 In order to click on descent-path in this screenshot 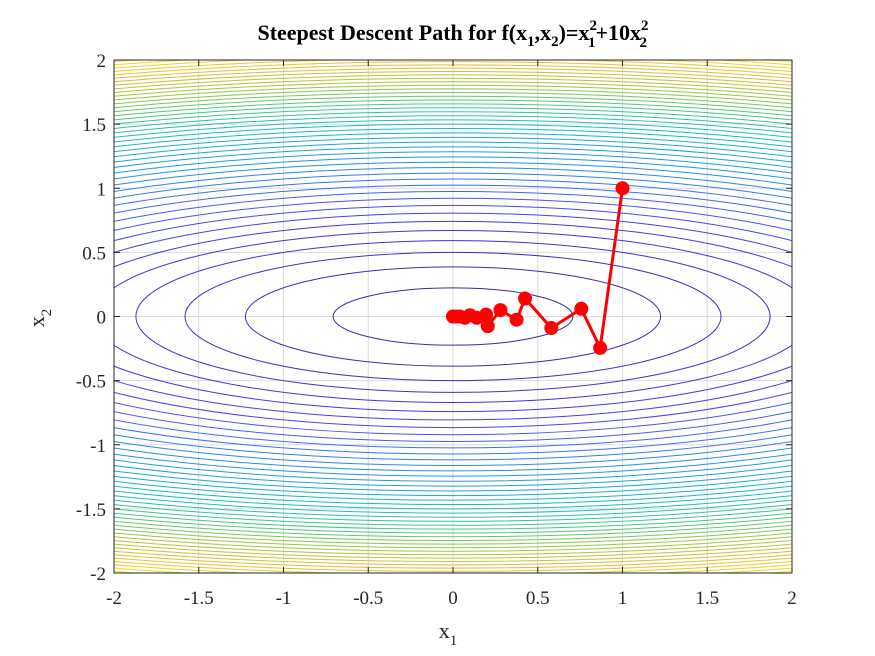, I will do `click(538, 268)`.